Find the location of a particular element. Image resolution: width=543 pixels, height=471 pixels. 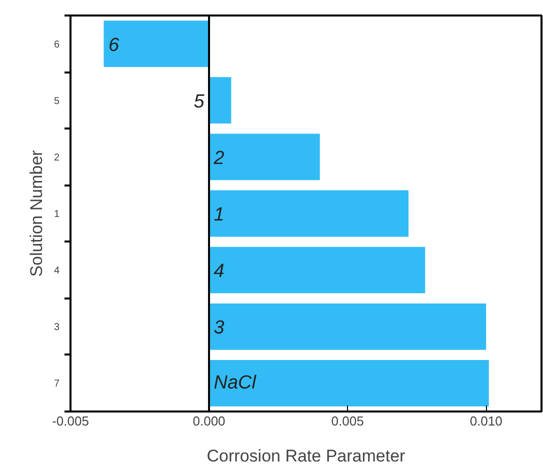

y-tick-label: 6 is located at coordinates (57, 44).